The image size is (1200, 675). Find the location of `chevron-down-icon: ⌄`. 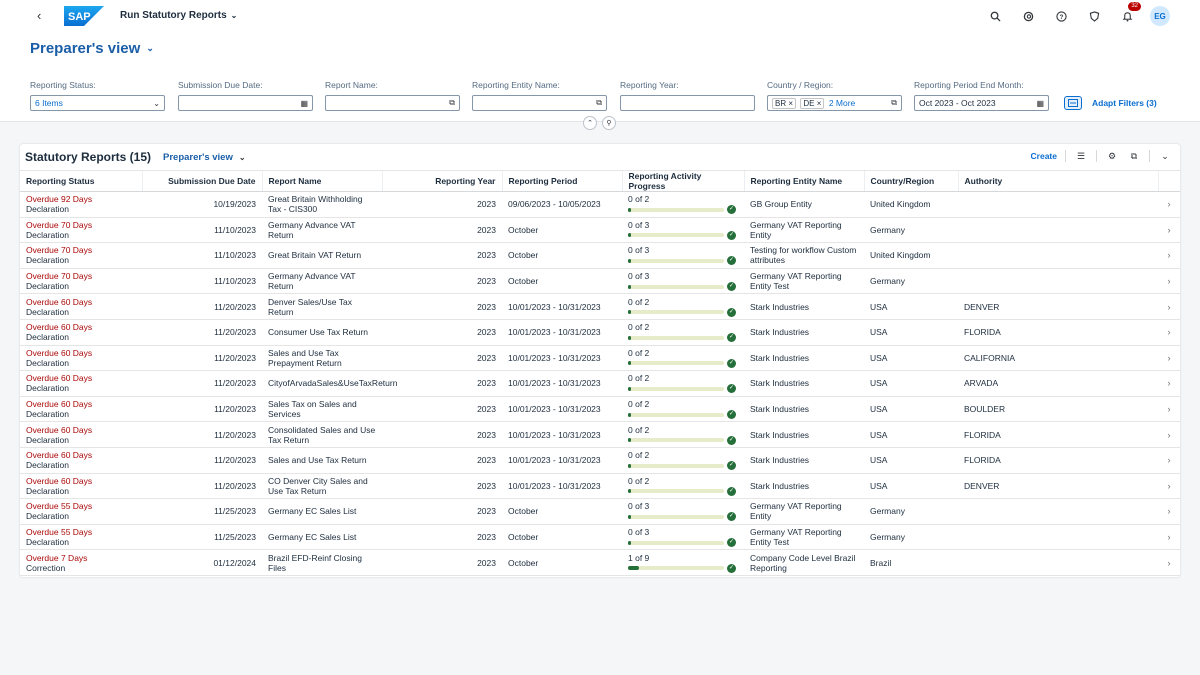

chevron-down-icon: ⌄ is located at coordinates (1165, 155).